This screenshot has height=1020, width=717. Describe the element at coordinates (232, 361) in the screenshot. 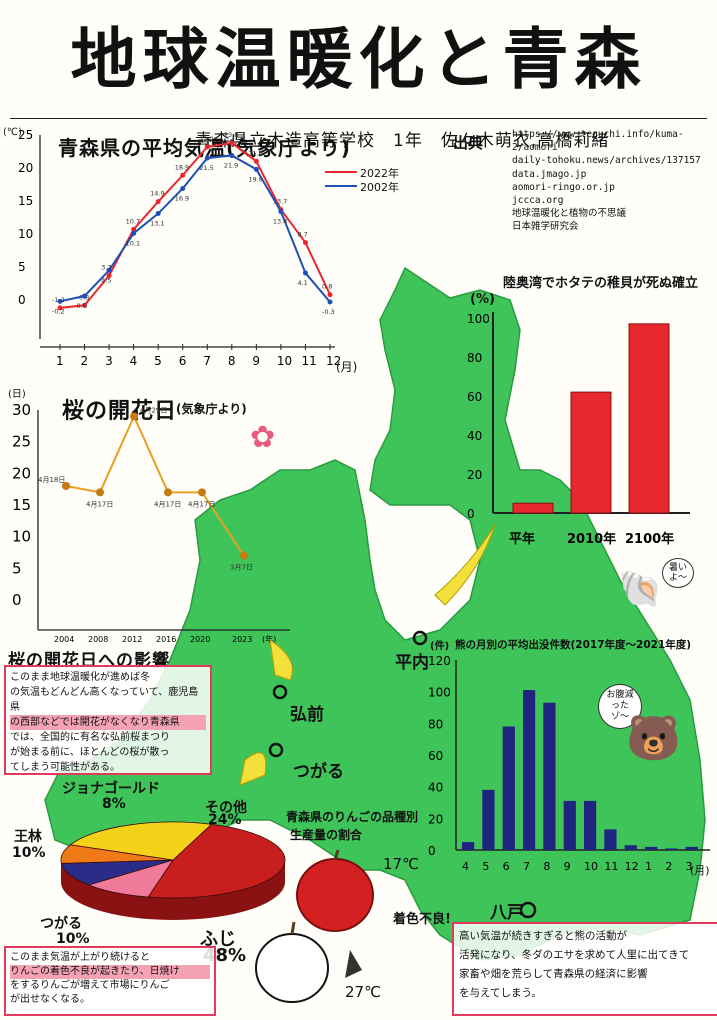

I see `temp-x-tick: 8` at that location.